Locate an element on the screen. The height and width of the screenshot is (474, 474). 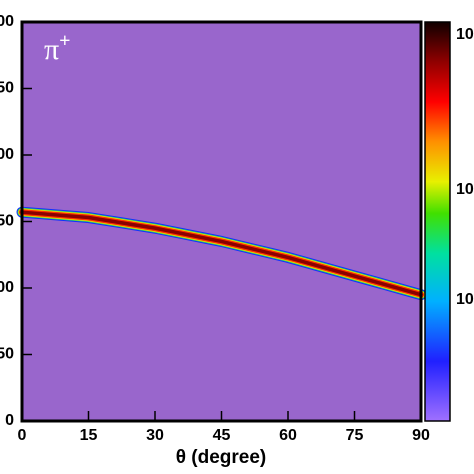
x-tick-label: 30 is located at coordinates (155, 435).